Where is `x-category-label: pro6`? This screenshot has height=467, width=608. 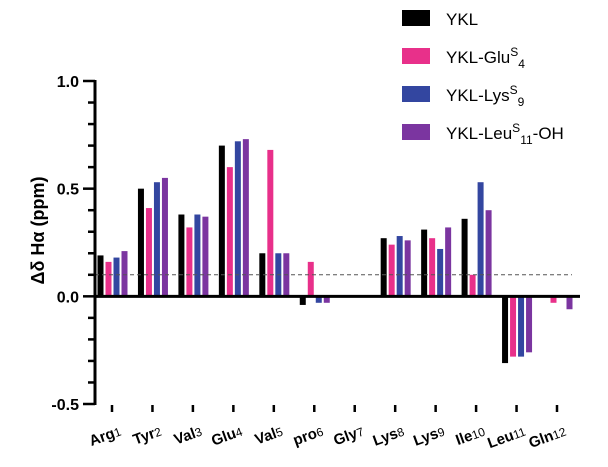
x-category-label: pro6 is located at coordinates (308, 436).